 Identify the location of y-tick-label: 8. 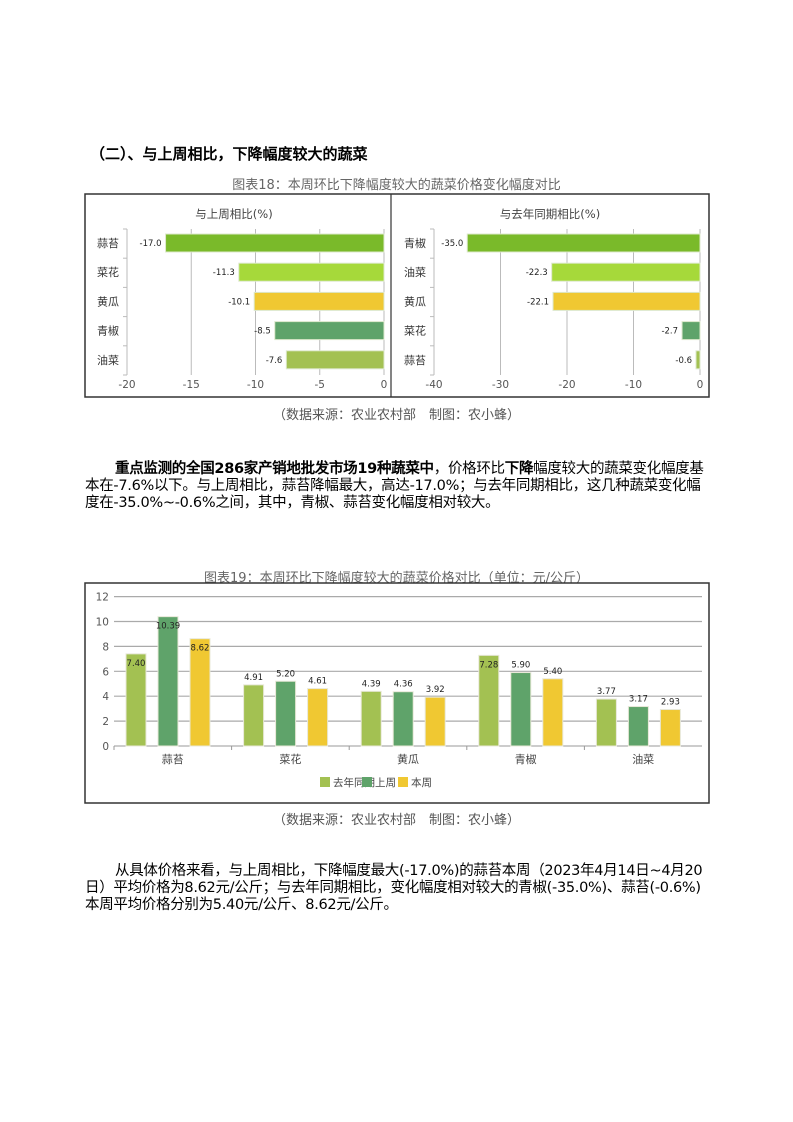
(105, 647).